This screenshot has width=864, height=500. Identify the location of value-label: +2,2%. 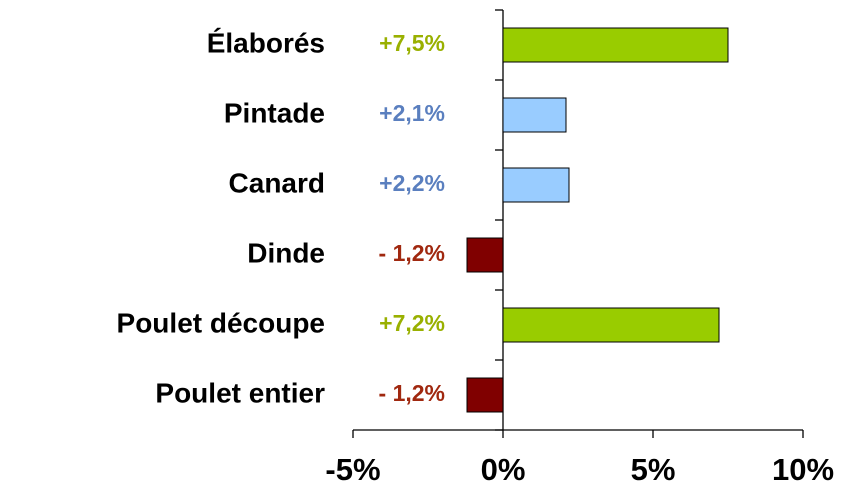
(412, 183).